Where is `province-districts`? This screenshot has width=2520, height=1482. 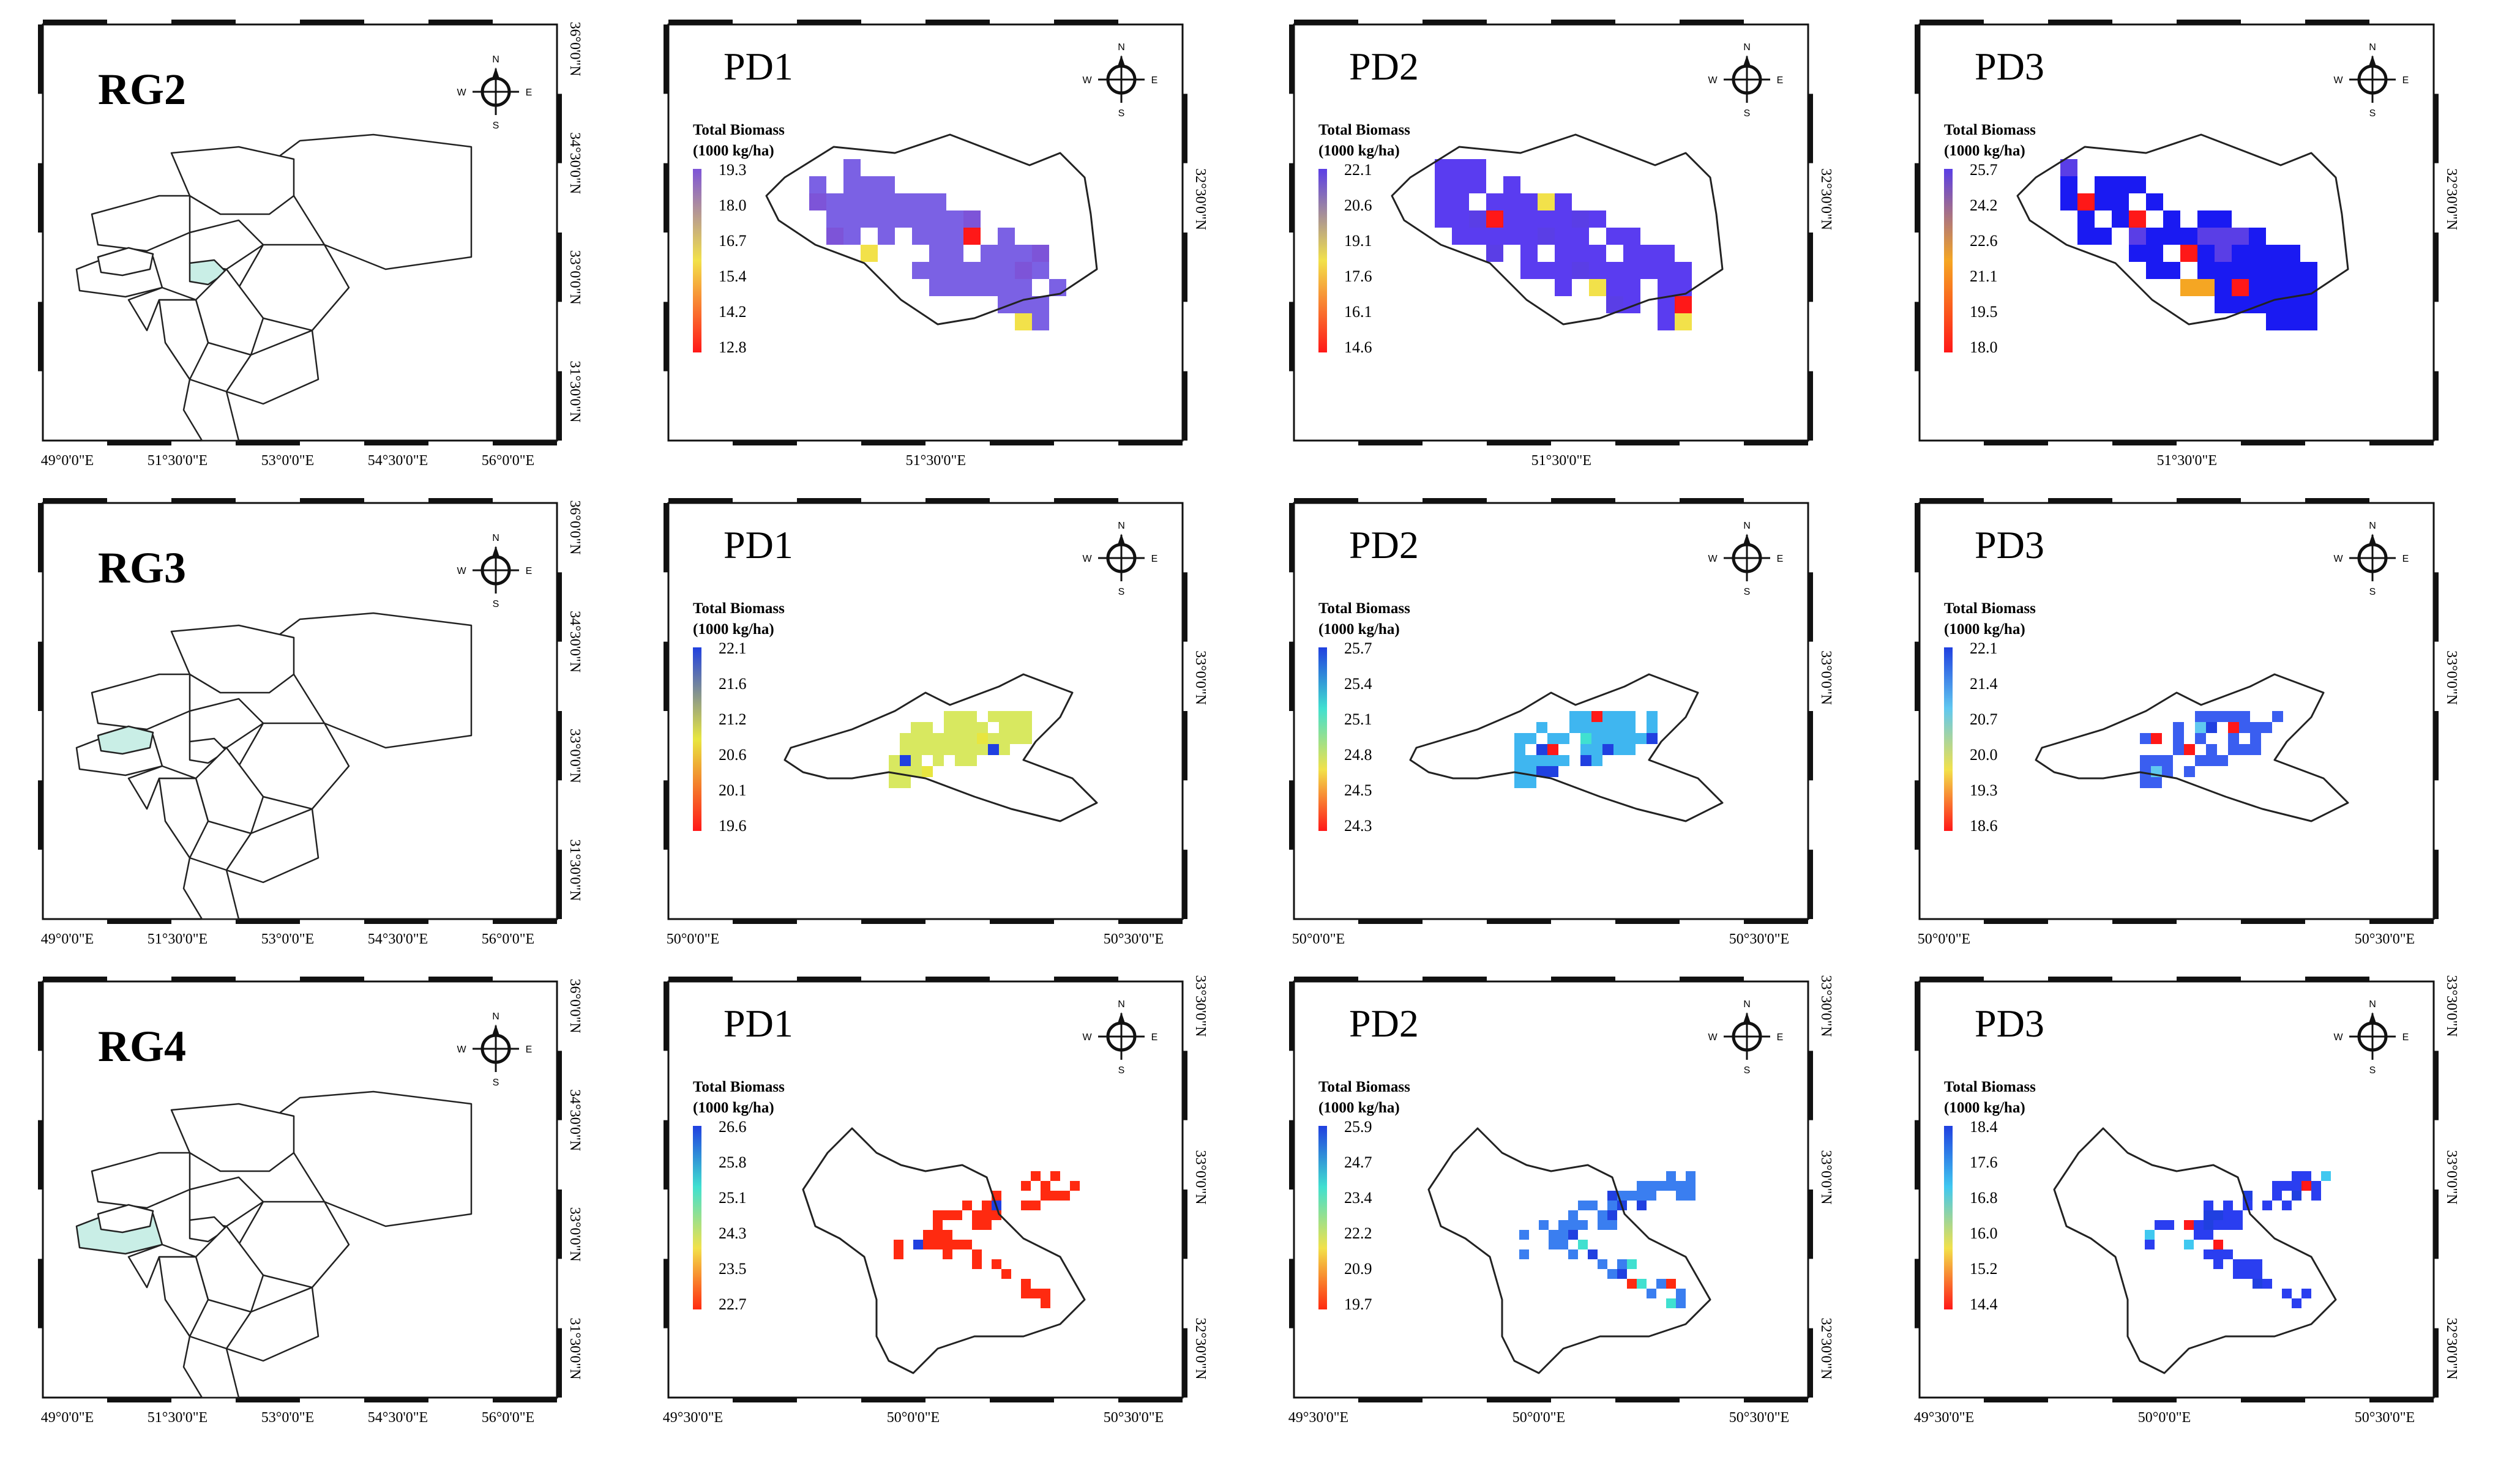
province-districts is located at coordinates (274, 287).